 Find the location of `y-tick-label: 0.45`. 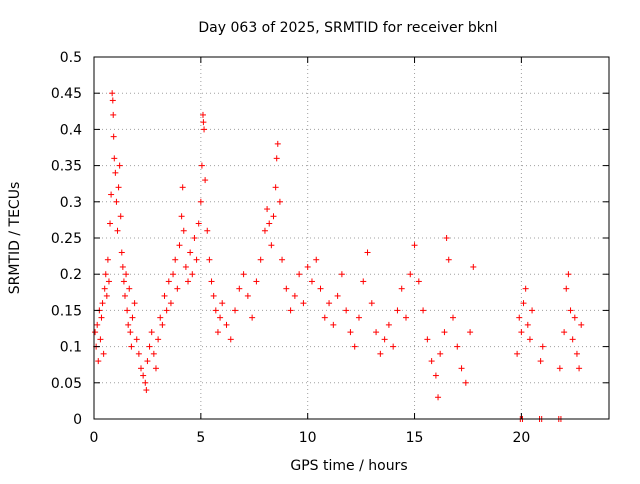

y-tick-label: 0.45 is located at coordinates (66, 94).